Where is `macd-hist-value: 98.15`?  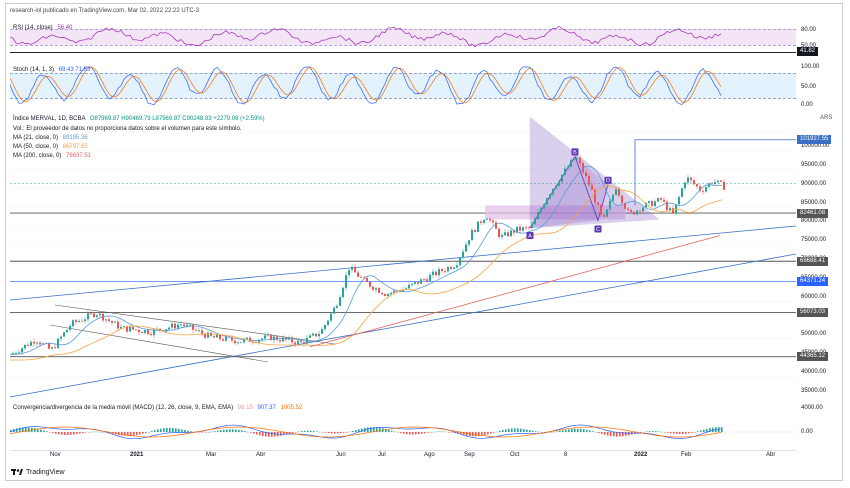
macd-hist-value: 98.15 is located at coordinates (245, 408).